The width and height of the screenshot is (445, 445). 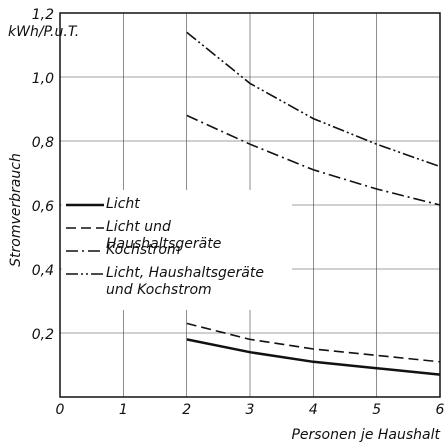 I want to click on legend-label: Licht und Haushaltsgeräte, so click(x=164, y=235).